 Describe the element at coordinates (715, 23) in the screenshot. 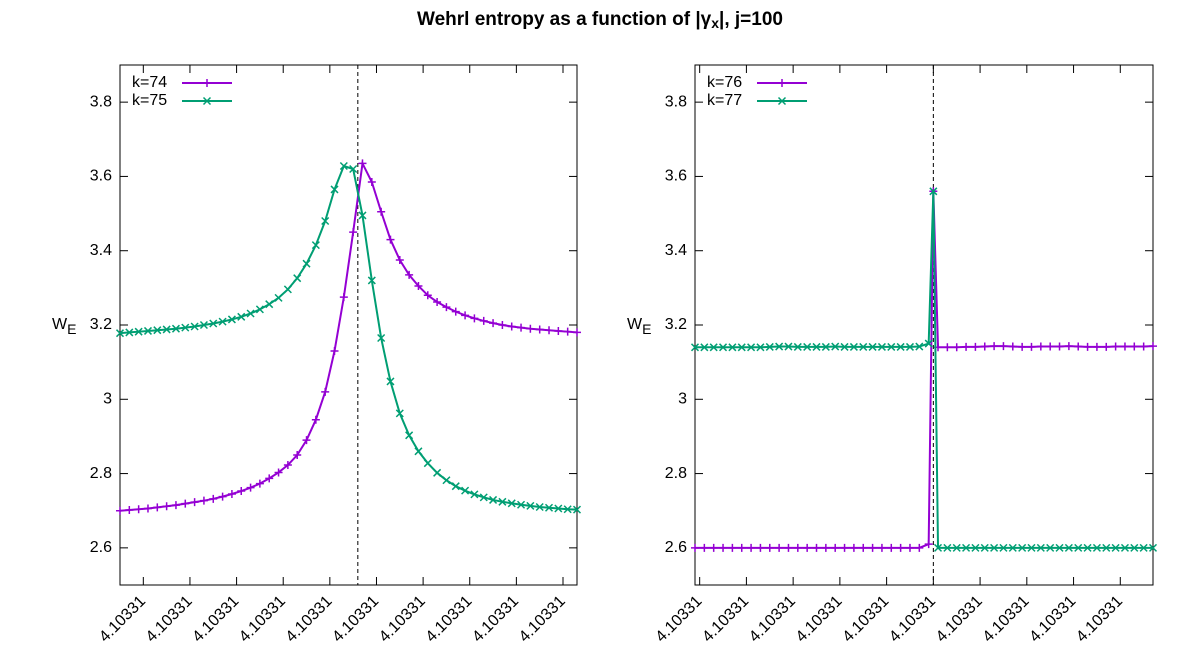

I see `title-subscript: x` at that location.